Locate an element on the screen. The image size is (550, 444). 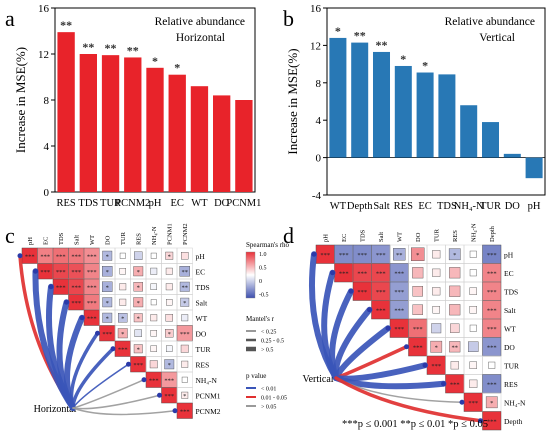
row-label: WT is located at coordinates (510, 328).